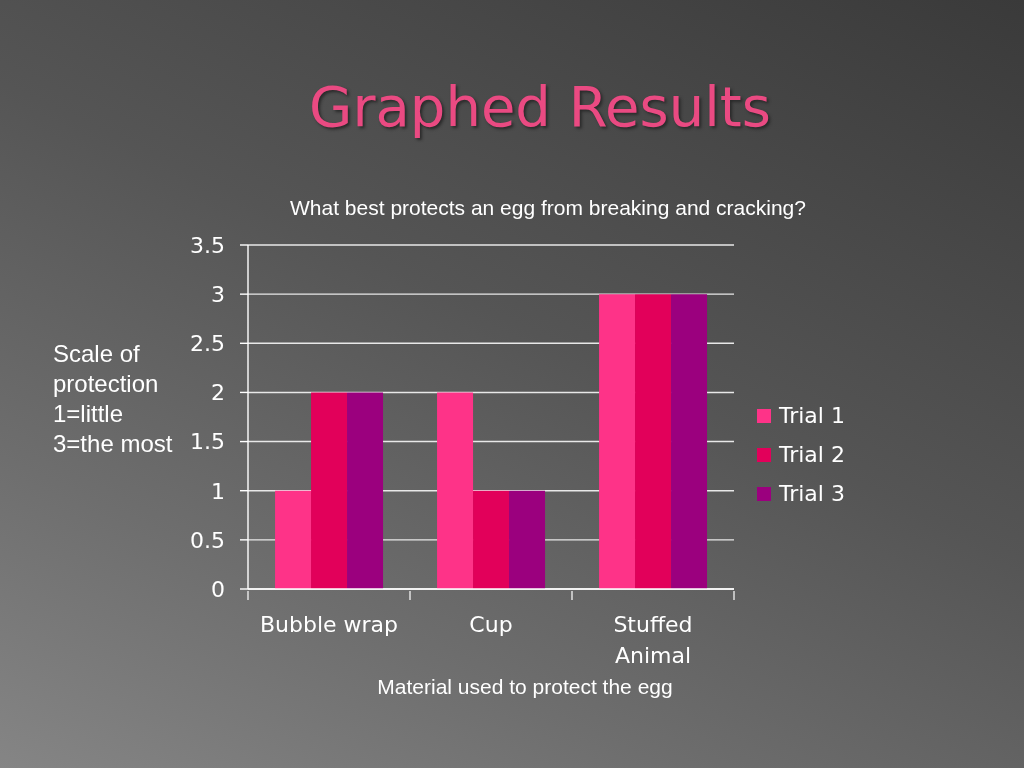  Describe the element at coordinates (540, 106) in the screenshot. I see `chart-title: Graphed Results` at that location.